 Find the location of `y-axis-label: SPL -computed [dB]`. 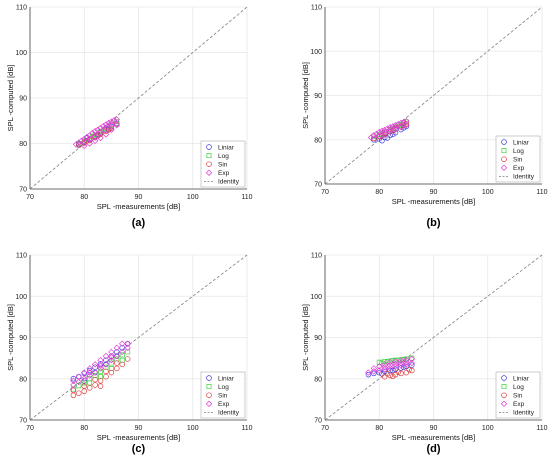

y-axis-label: SPL -computed [dB] is located at coordinates (305, 95).